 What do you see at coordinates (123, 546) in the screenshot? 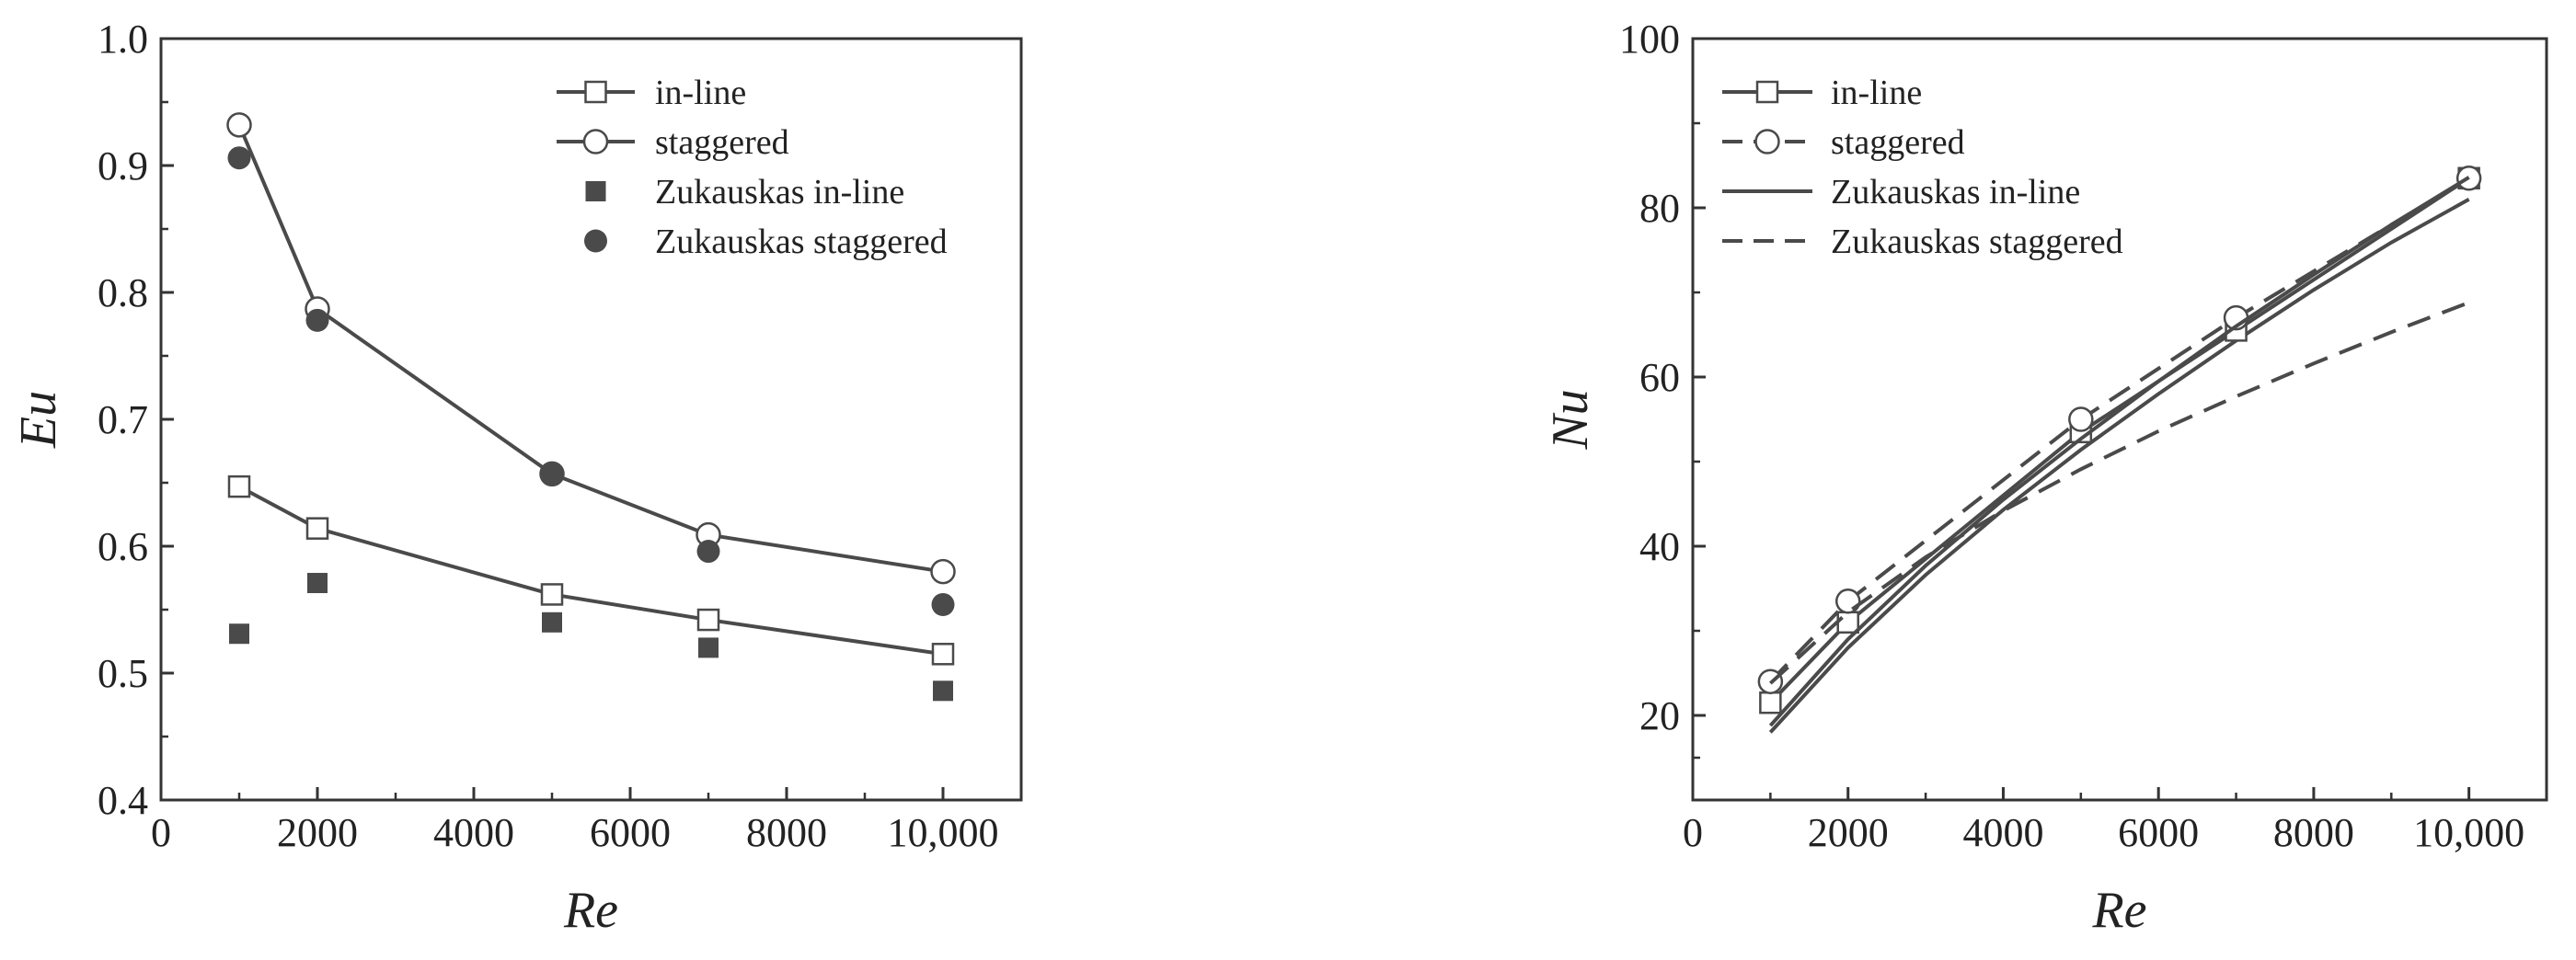
I see `y-tick-label: 0.6` at bounding box center [123, 546].